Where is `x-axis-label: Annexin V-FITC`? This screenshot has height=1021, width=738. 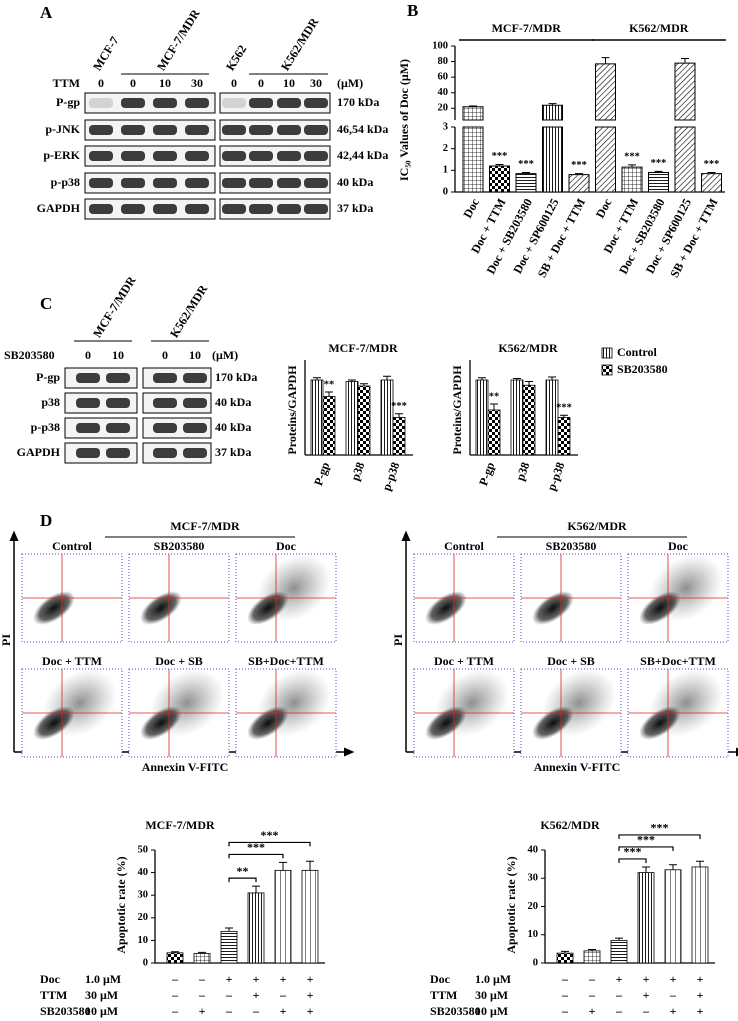
x-axis-label: Annexin V-FITC is located at coordinates (577, 767).